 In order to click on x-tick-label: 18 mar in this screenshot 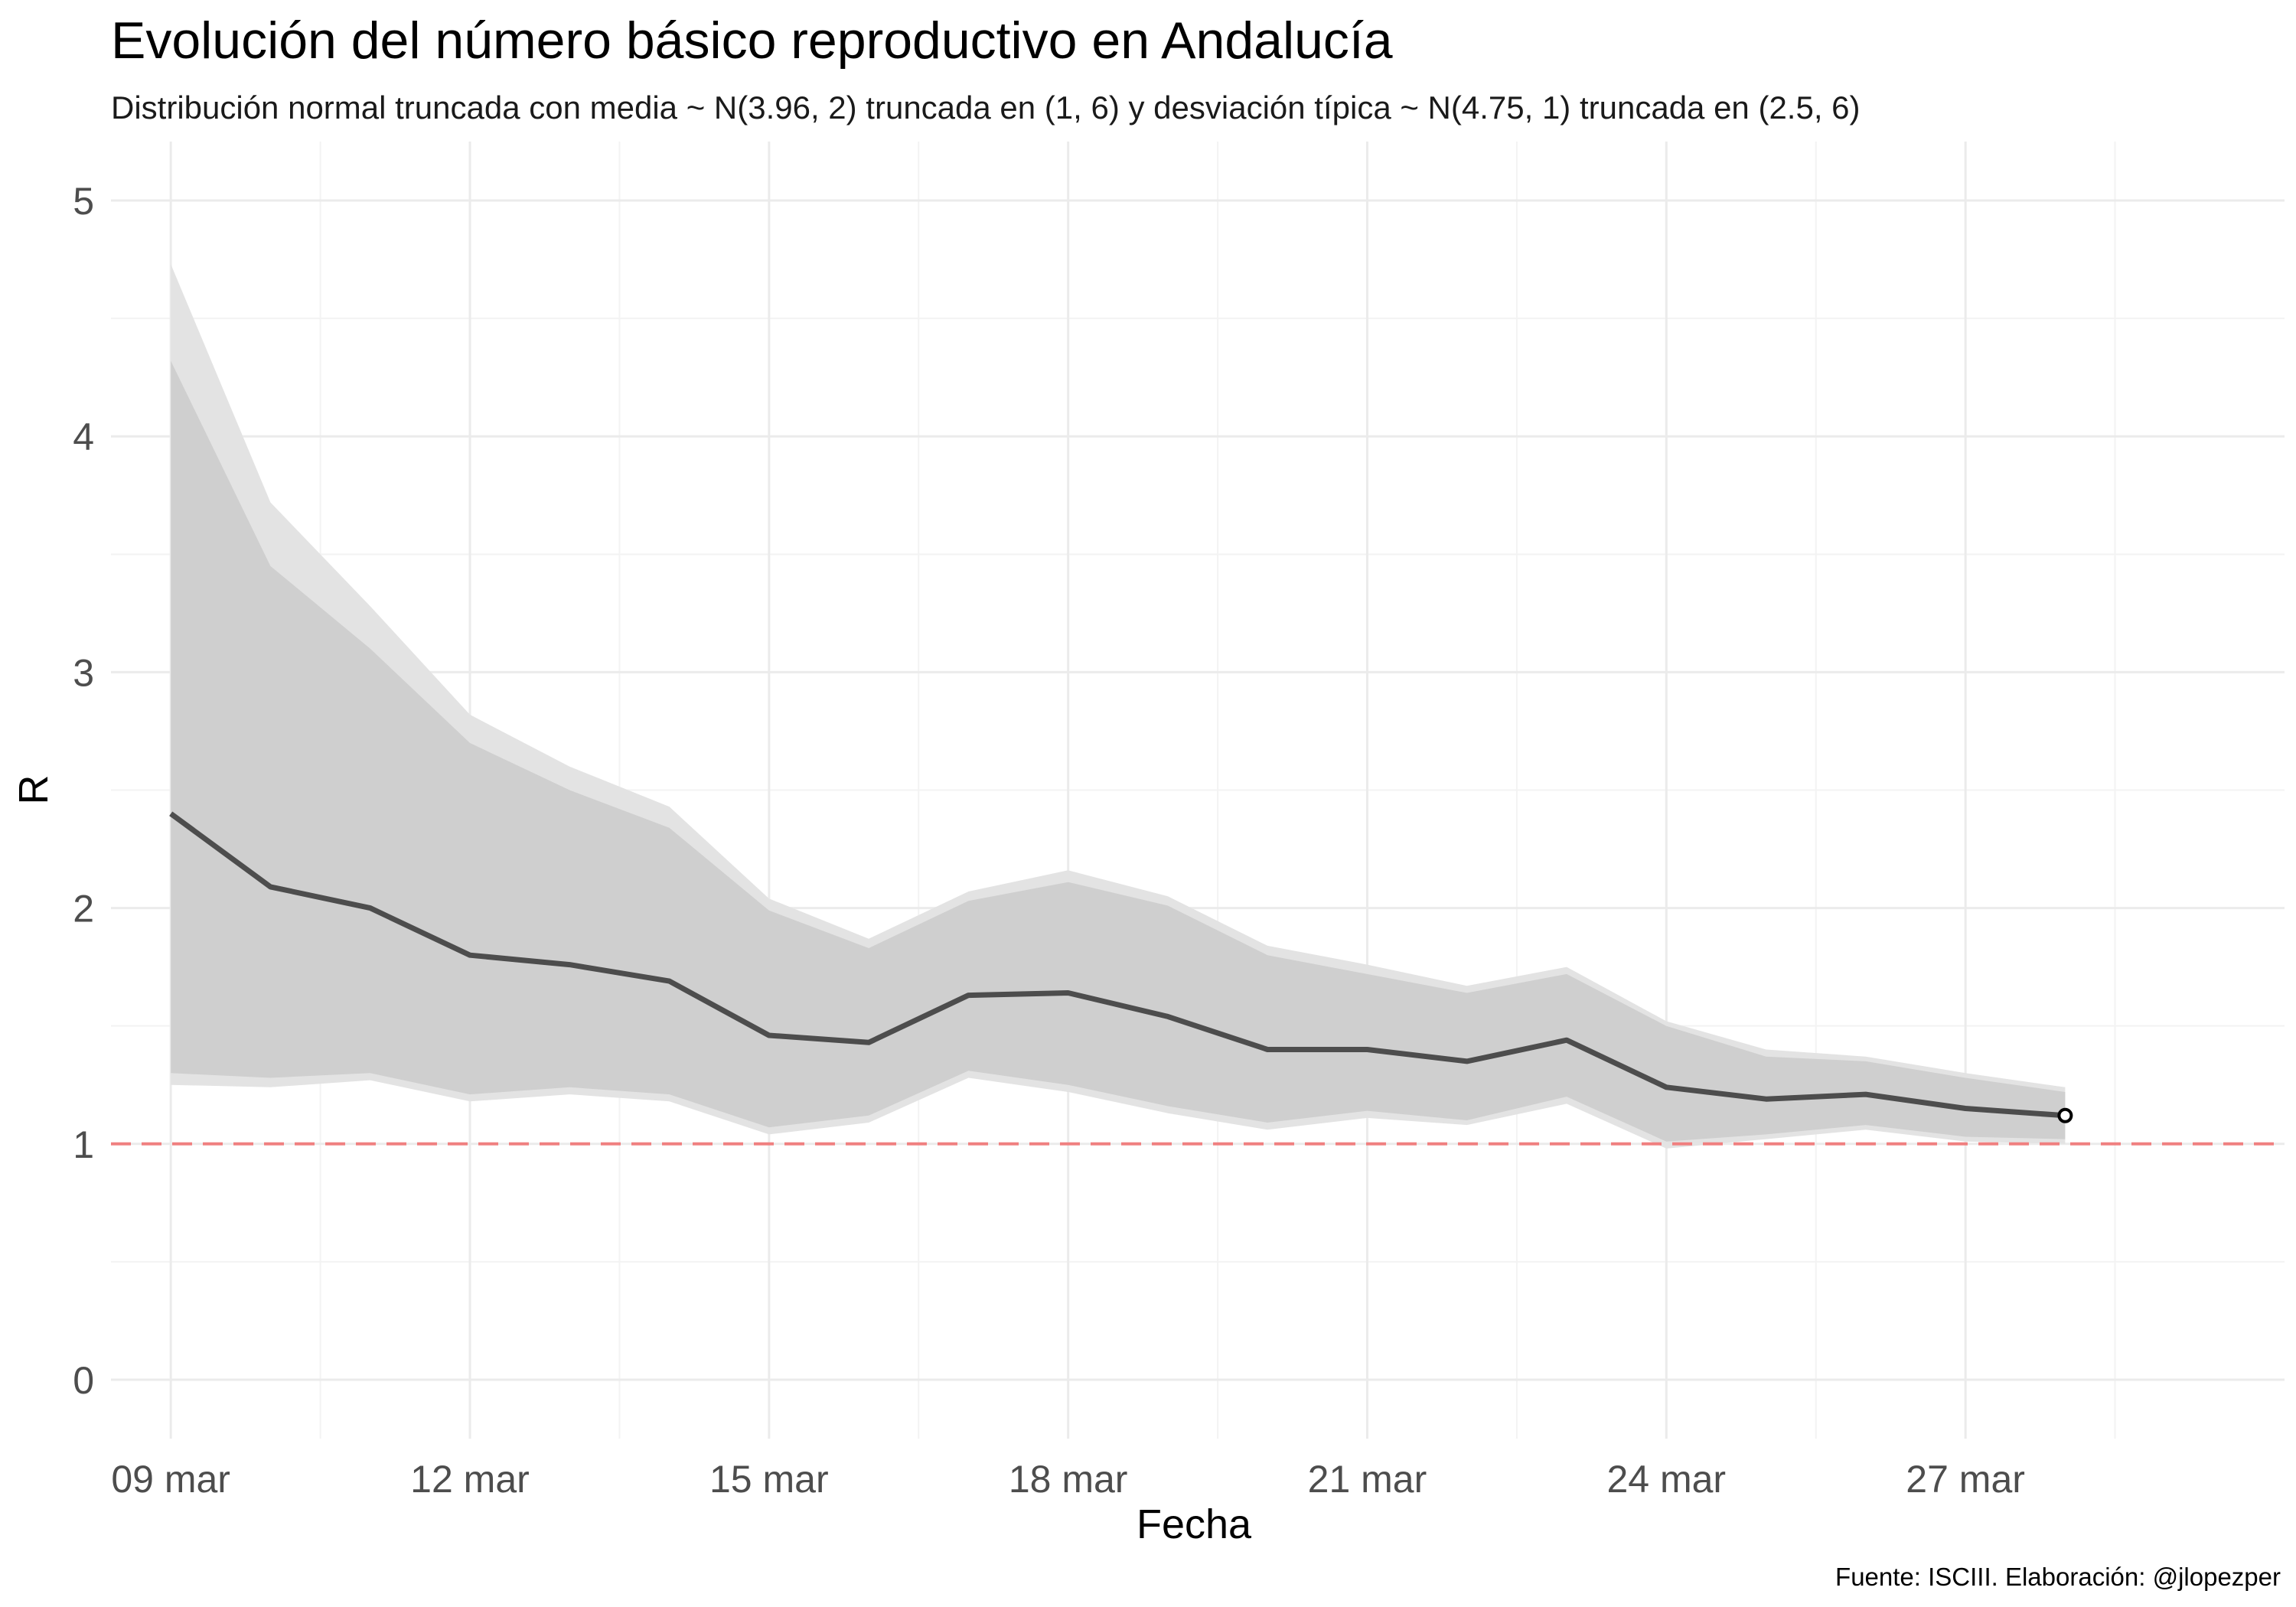, I will do `click(1068, 1479)`.